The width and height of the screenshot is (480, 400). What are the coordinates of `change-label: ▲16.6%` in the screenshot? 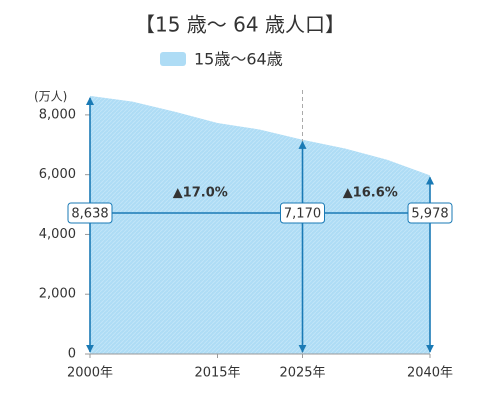 It's located at (370, 193).